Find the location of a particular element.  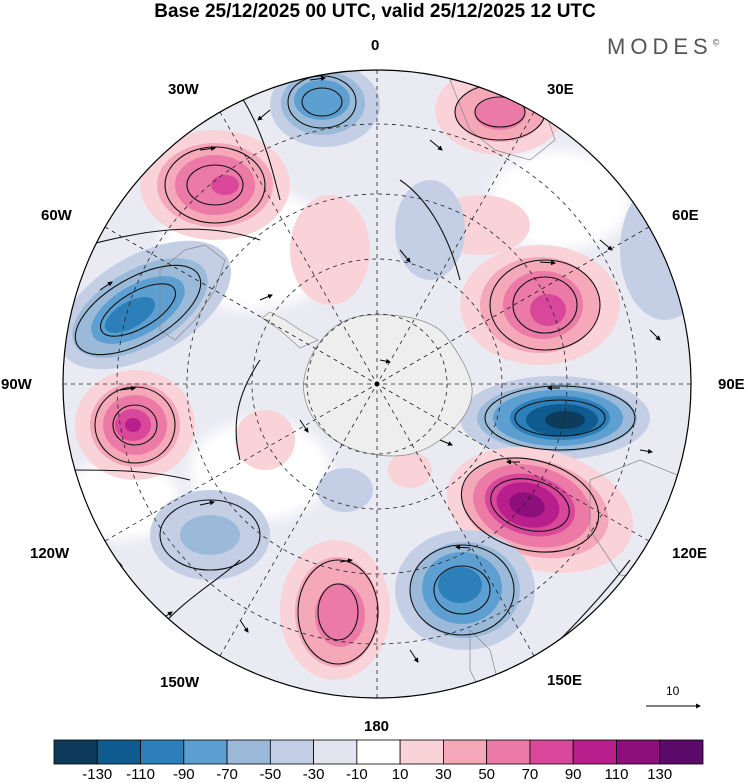

colorbar-tick-label: -10 is located at coordinates (357, 774).